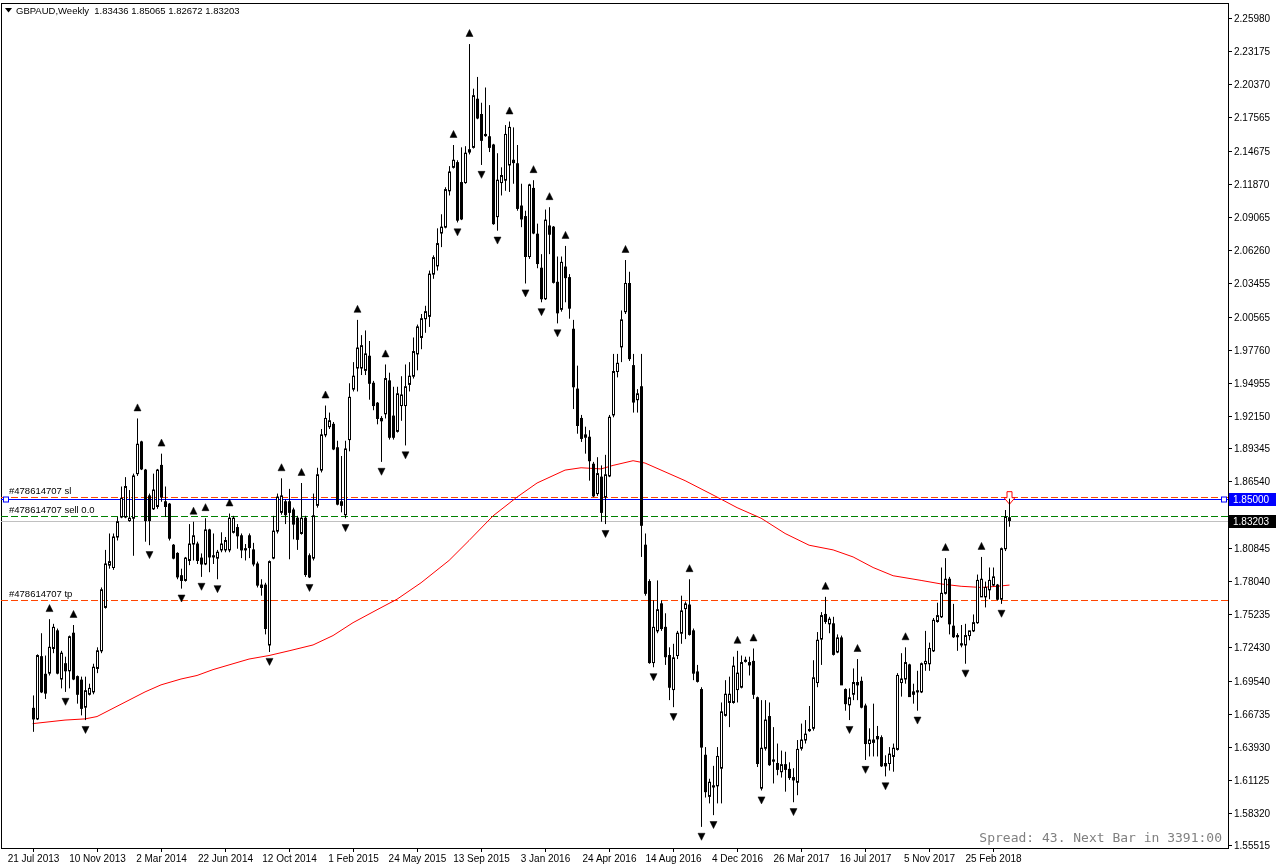 This screenshot has width=1276, height=867. I want to click on x-tick-label: 14 Aug 2016, so click(674, 858).